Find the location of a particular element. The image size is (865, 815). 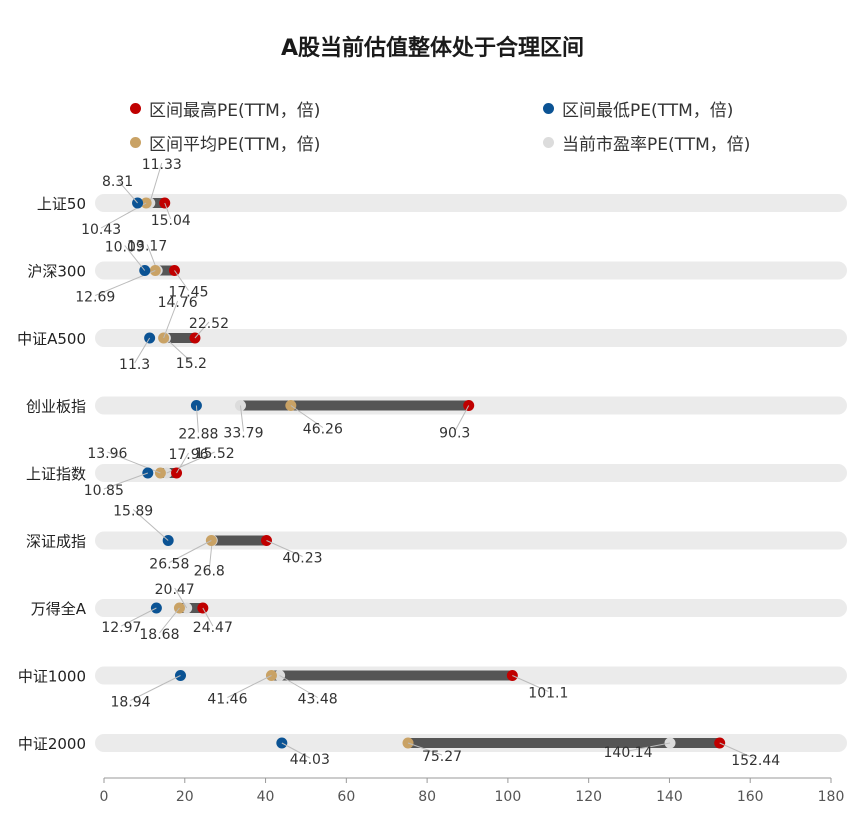

data-label-min: 15.89 is located at coordinates (133, 512).